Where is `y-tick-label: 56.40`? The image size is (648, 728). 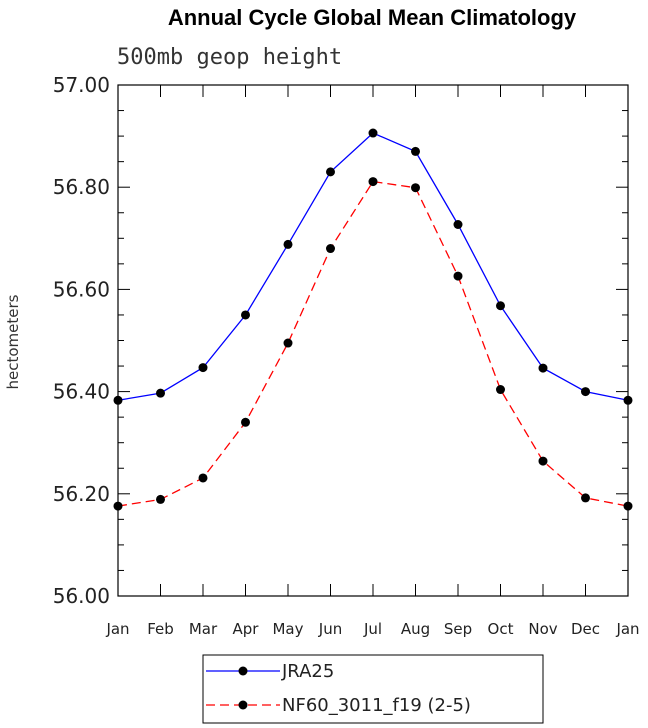 y-tick-label: 56.40 is located at coordinates (81, 392).